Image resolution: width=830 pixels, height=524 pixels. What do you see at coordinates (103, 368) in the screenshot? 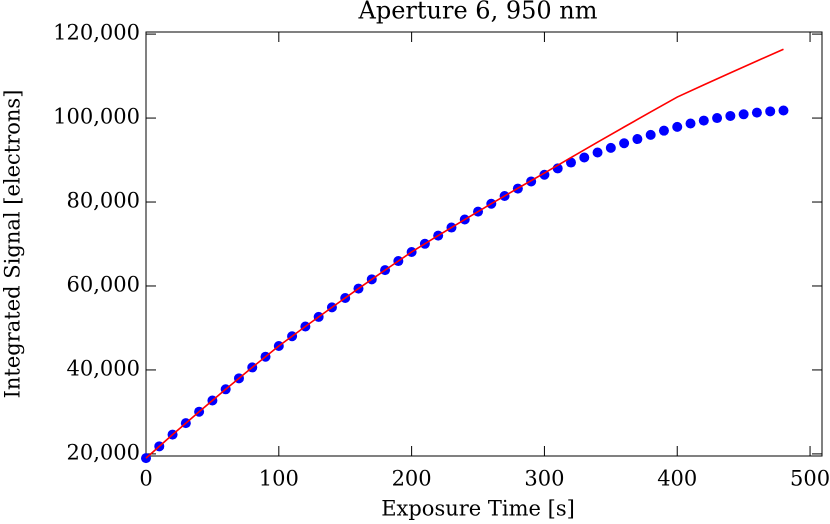
I see `y-tick-label: 40,000` at bounding box center [103, 368].